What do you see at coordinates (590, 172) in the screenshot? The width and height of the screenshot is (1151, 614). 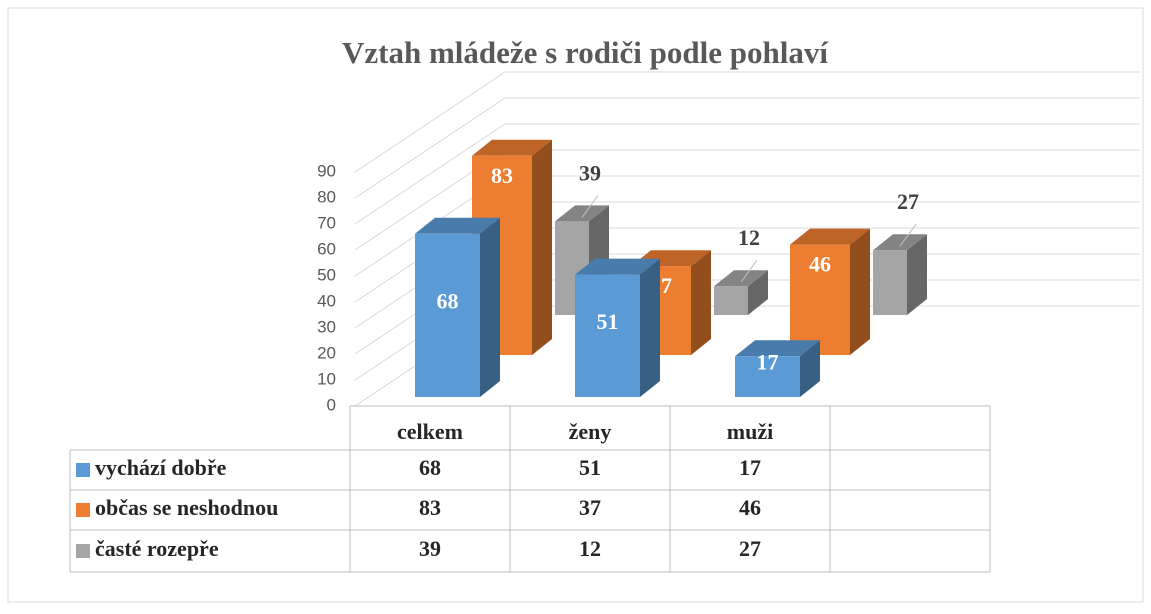 I see `data-label: 39` at bounding box center [590, 172].